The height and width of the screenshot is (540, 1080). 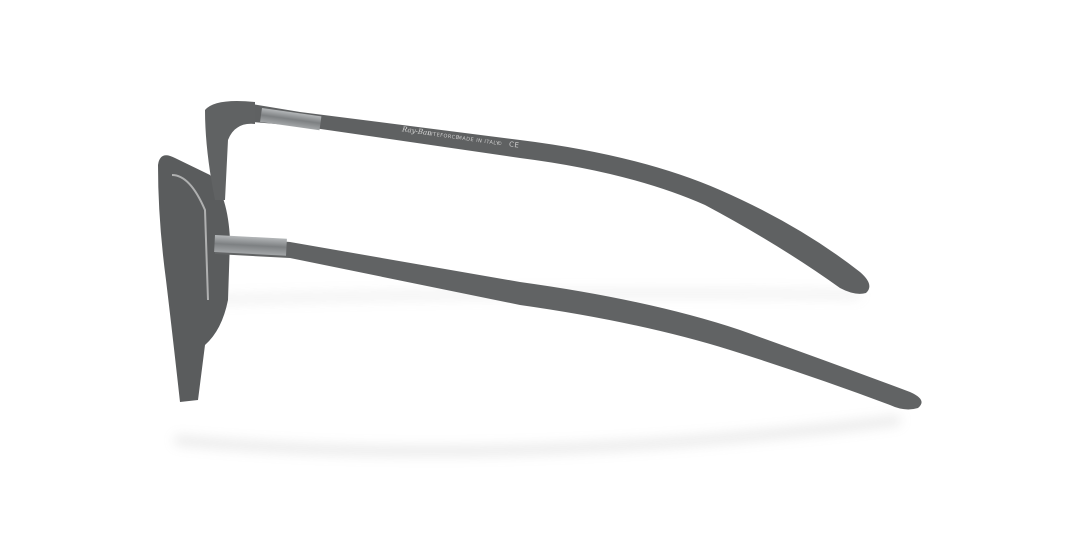 I want to click on front-hinge, so click(x=250, y=245).